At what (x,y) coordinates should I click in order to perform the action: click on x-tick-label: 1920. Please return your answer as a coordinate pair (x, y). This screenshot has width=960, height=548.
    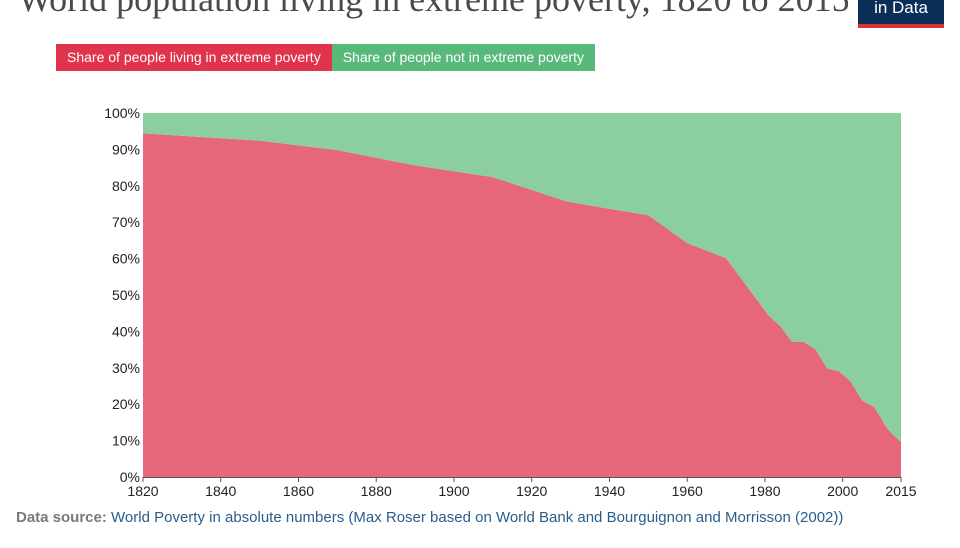
    Looking at the image, I should click on (531, 491).